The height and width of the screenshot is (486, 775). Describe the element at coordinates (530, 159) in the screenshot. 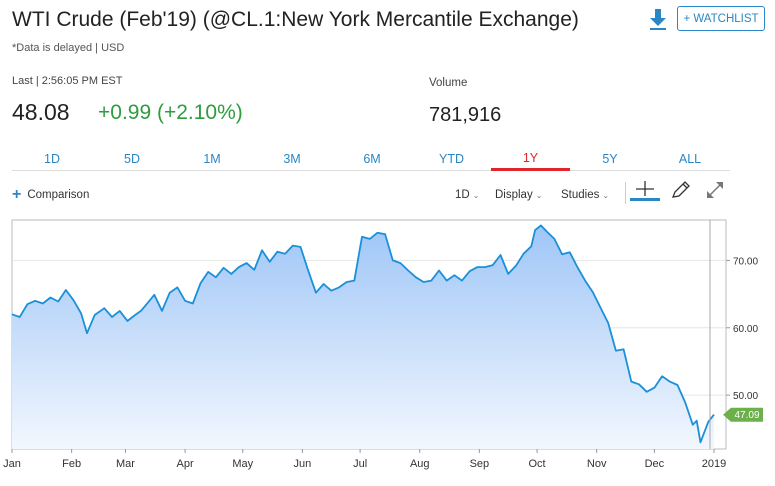

I see `tab-1y: 1Y` at that location.